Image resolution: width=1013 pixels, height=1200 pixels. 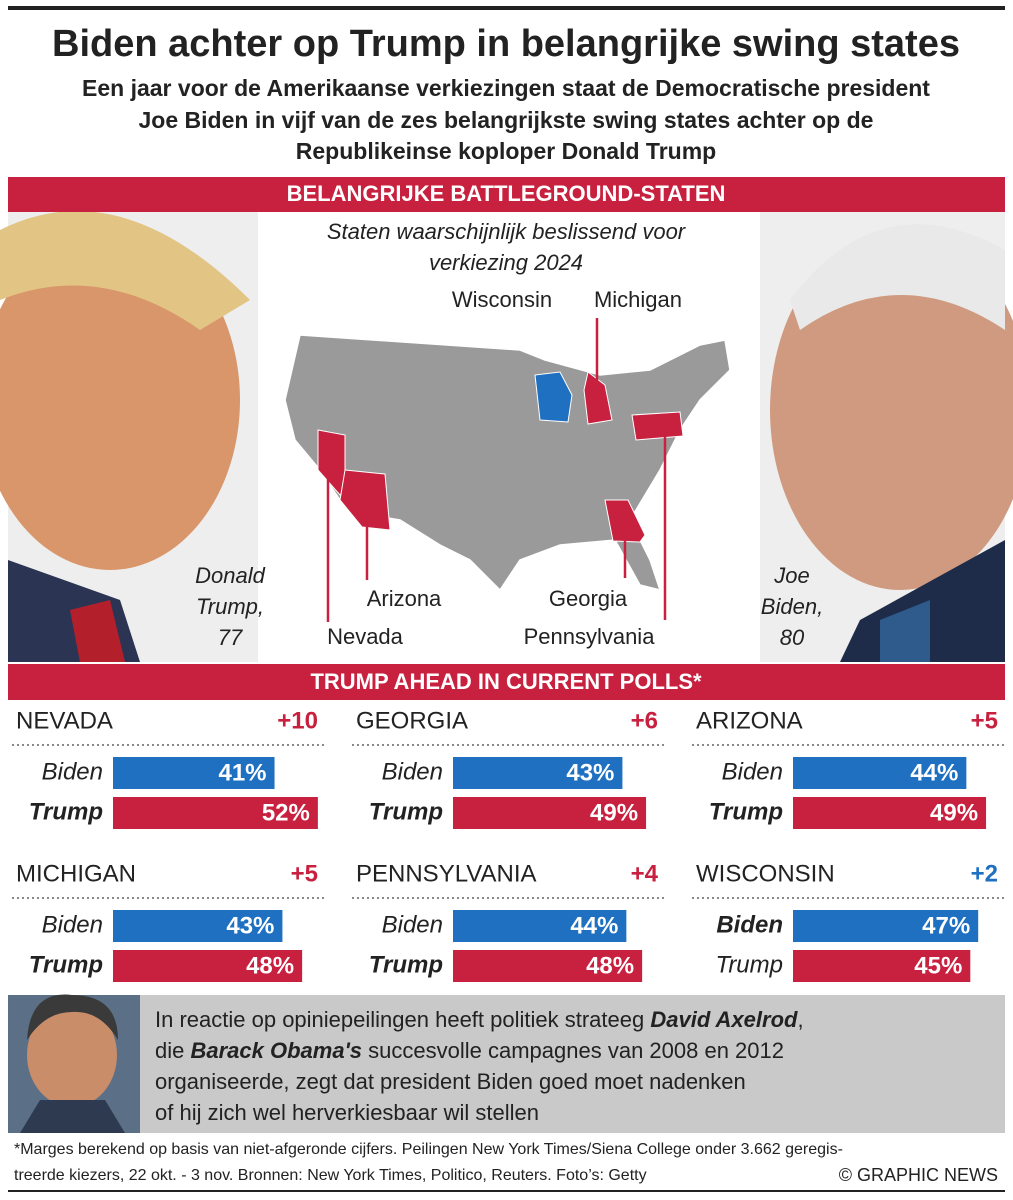 What do you see at coordinates (276, 1050) in the screenshot?
I see `quote-segment: Barack Obama's` at bounding box center [276, 1050].